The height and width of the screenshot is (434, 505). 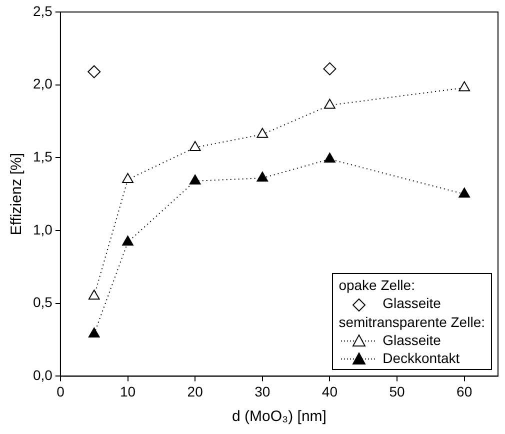 What do you see at coordinates (330, 391) in the screenshot?
I see `x-tick-label: 40` at bounding box center [330, 391].